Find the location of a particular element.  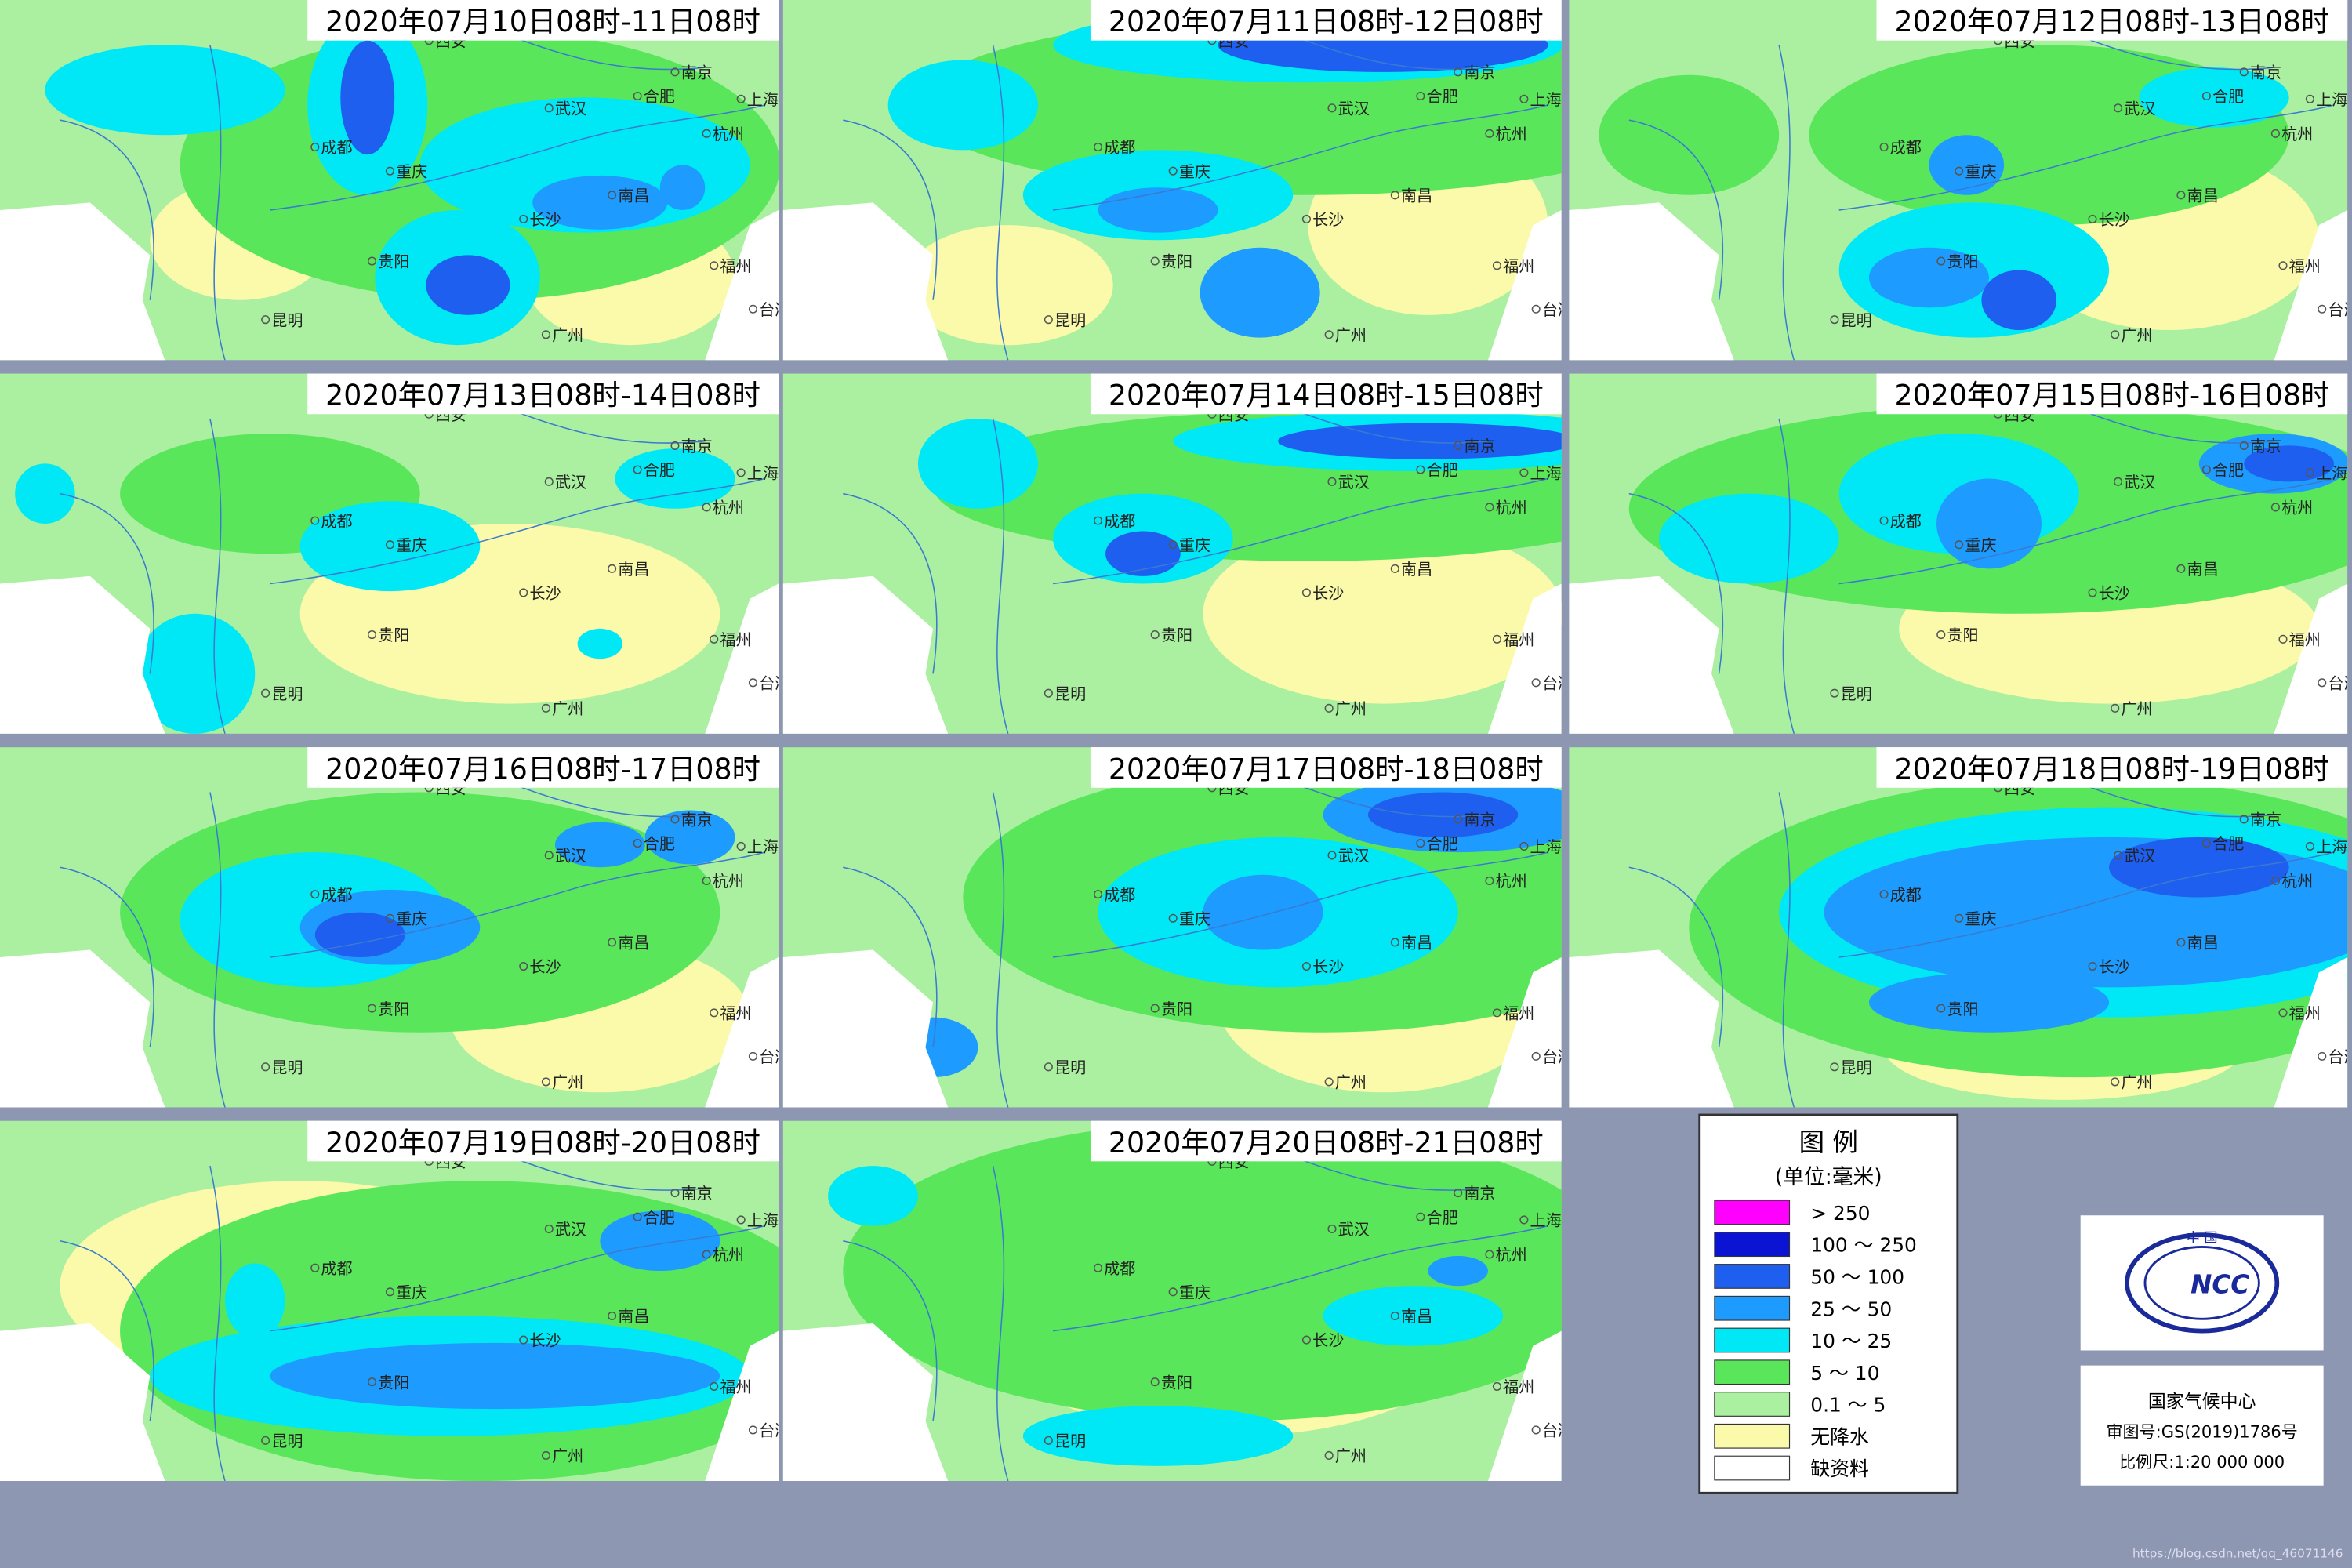

panel-title: 2020年07月20日08时-21日08时 is located at coordinates (1326, 1143).